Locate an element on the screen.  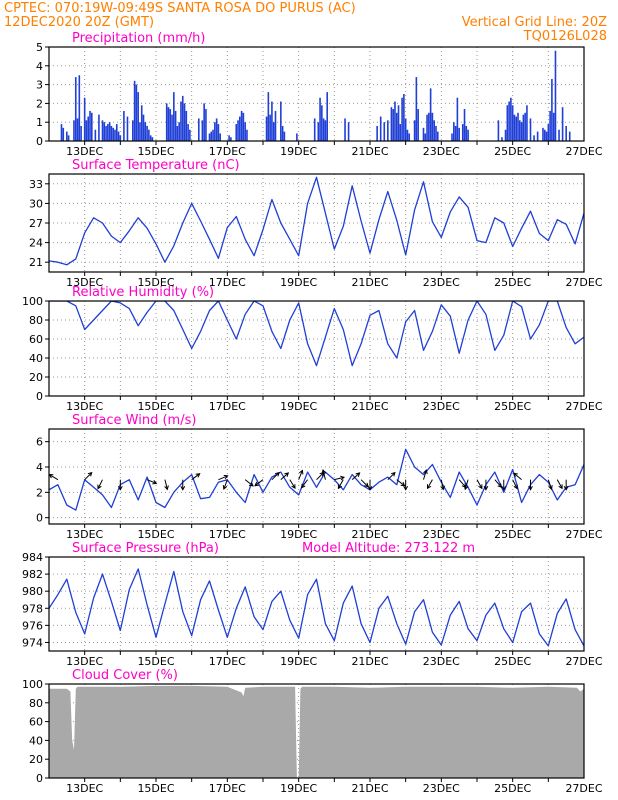
pressure-series-line is located at coordinates (316, 607).